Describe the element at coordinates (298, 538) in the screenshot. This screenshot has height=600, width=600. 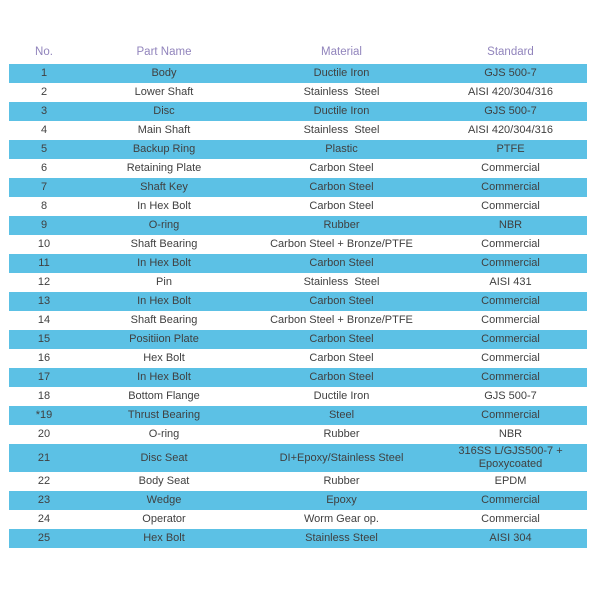
I see `table-row: 25 Hex Bolt Stainless Steel AISI 304` at that location.